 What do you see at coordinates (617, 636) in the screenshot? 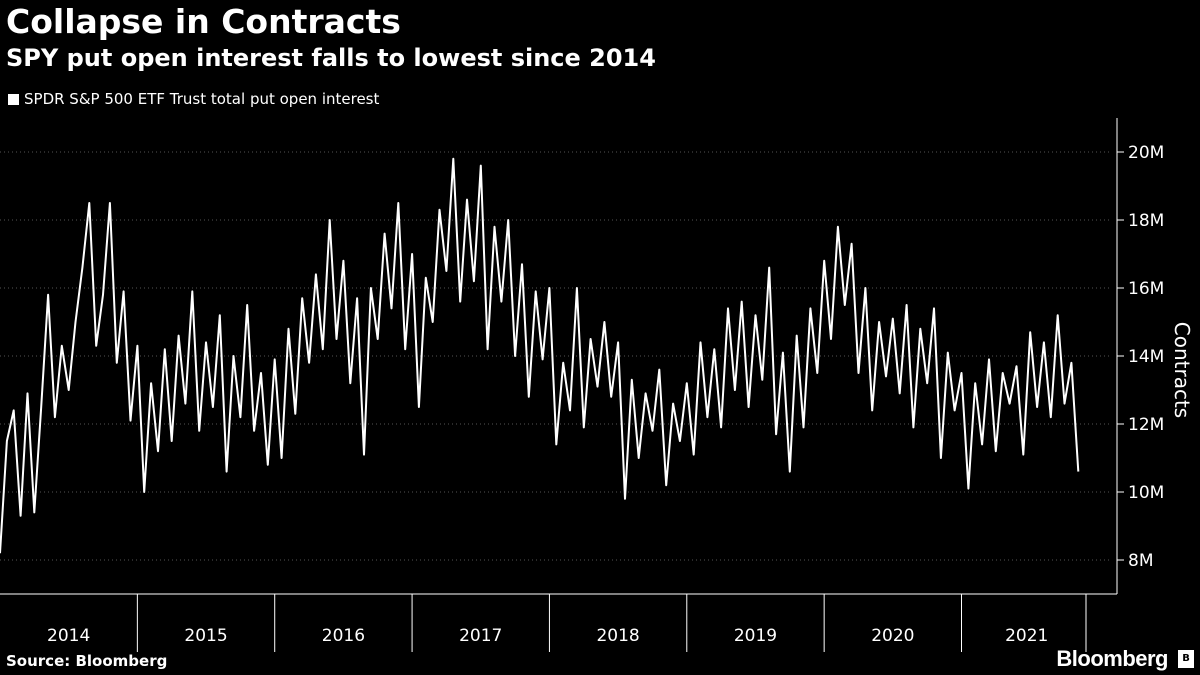
I see `x-tick-label: 2018` at bounding box center [617, 636].